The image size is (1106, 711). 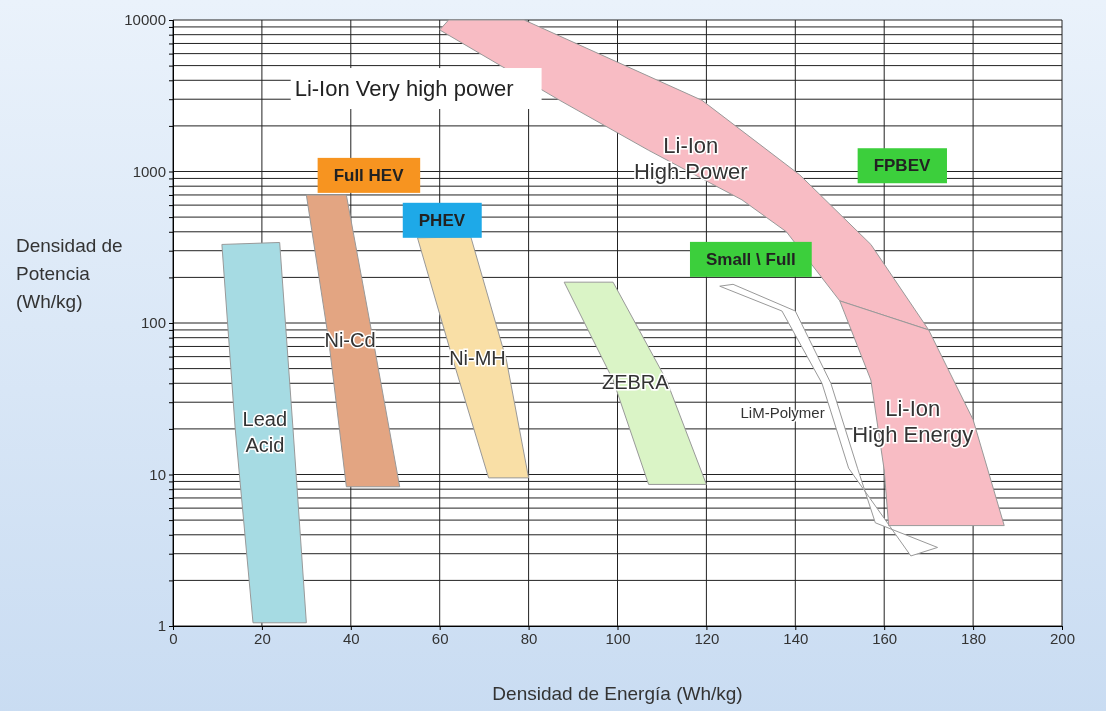 I want to click on annotation: FPBEV, so click(x=902, y=166).